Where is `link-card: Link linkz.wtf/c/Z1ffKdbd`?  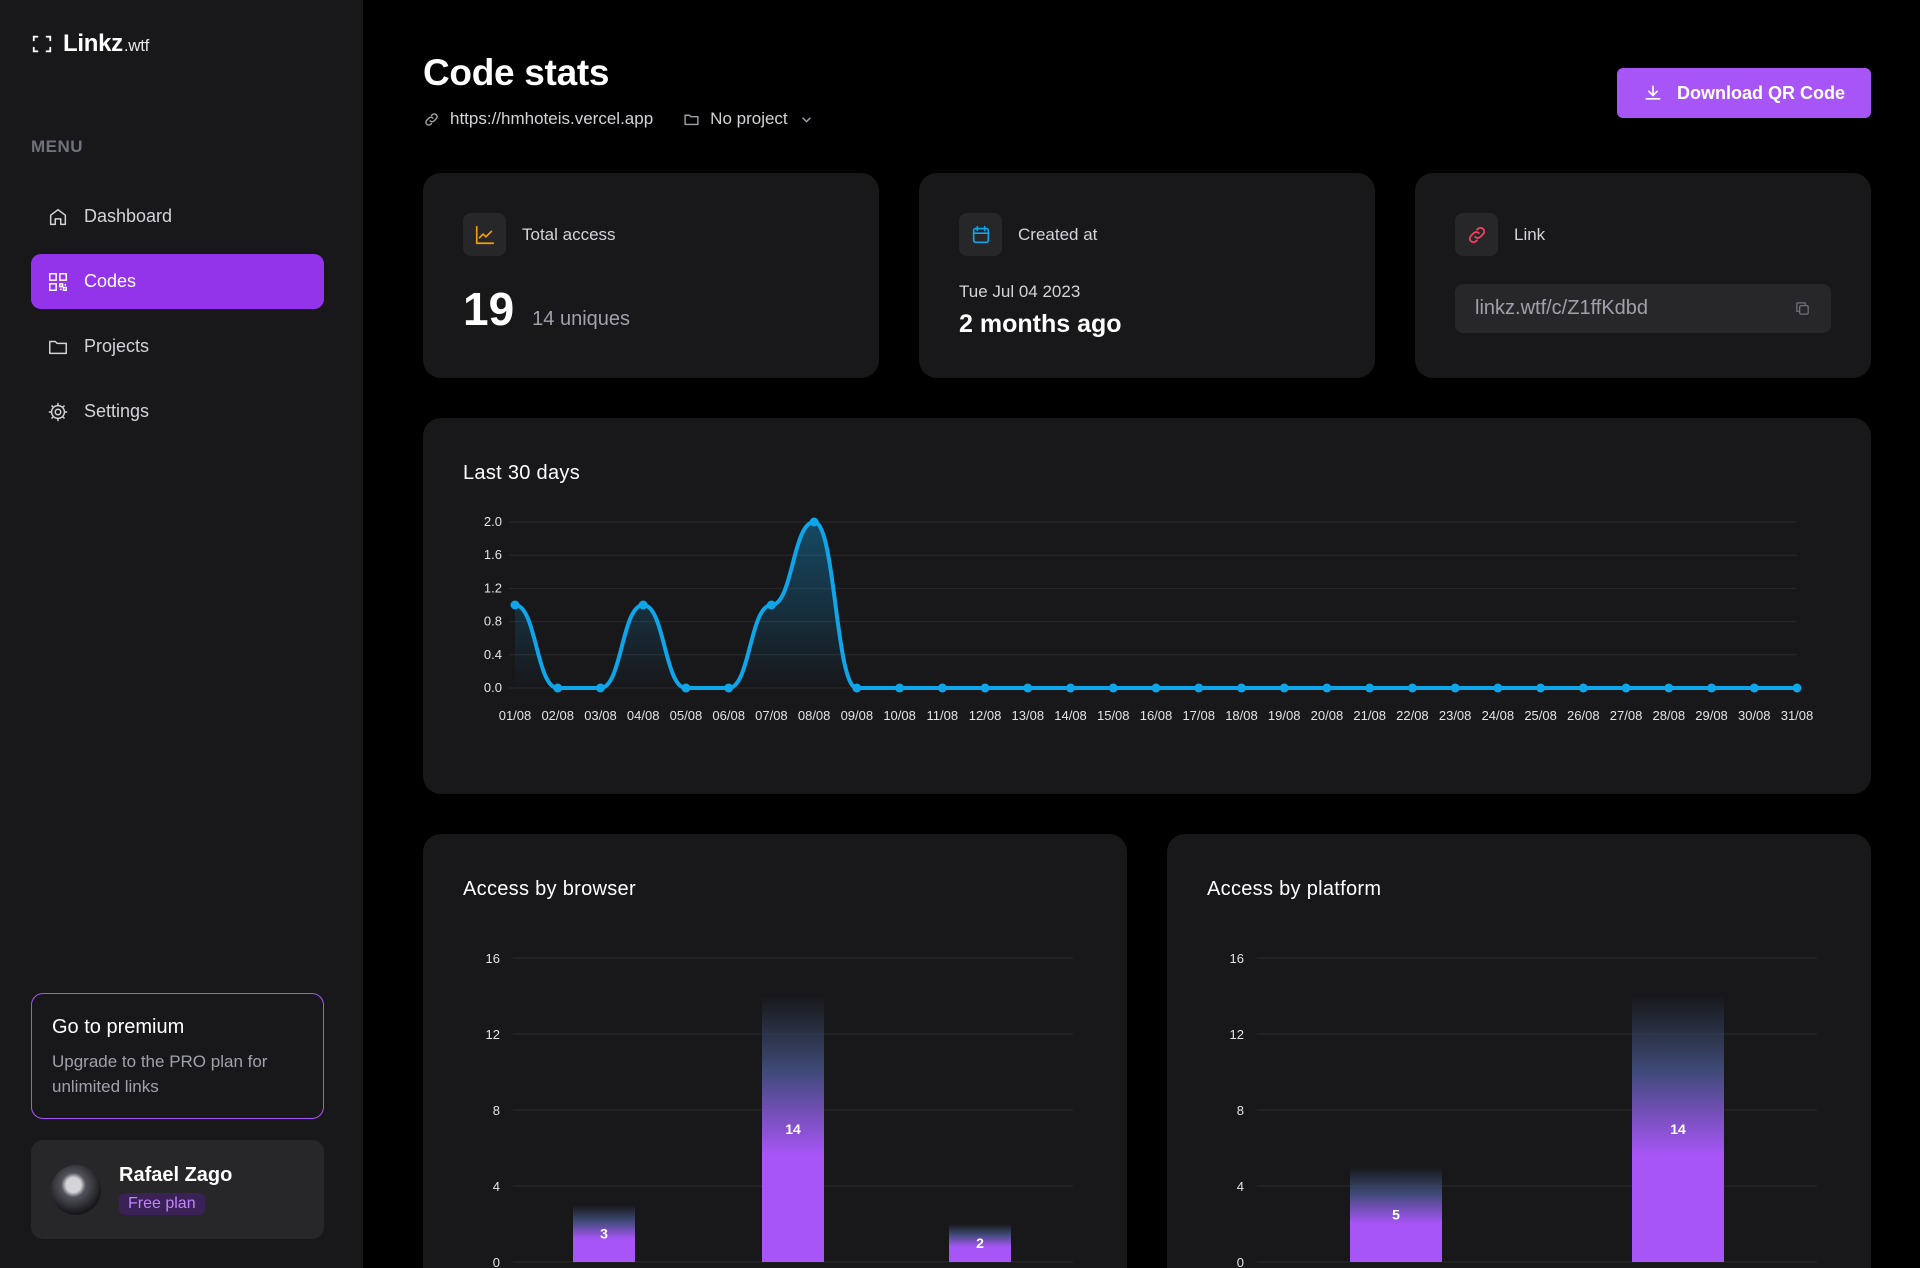
link-card: Link linkz.wtf/c/Z1ffKdbd is located at coordinates (1643, 275).